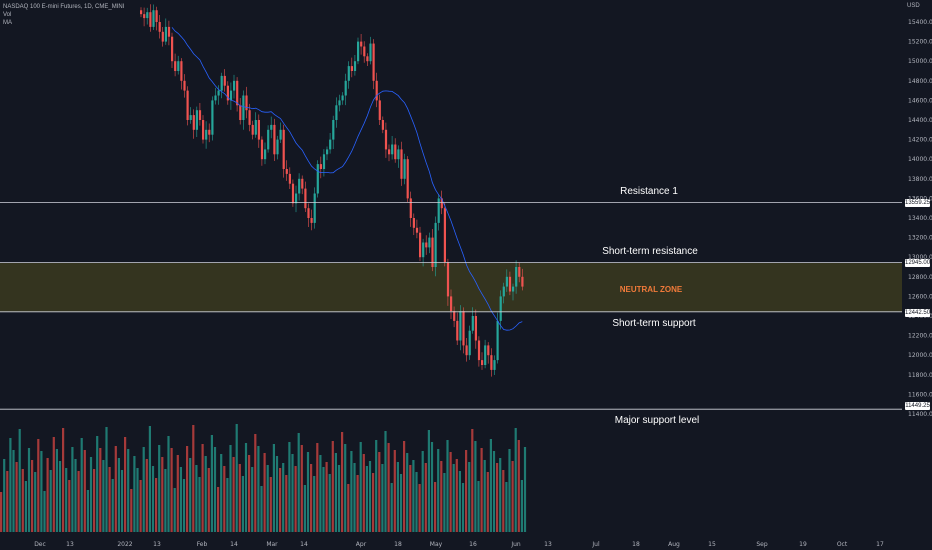 The image size is (932, 550). I want to click on price-tick-label: 14800.00, so click(920, 81).